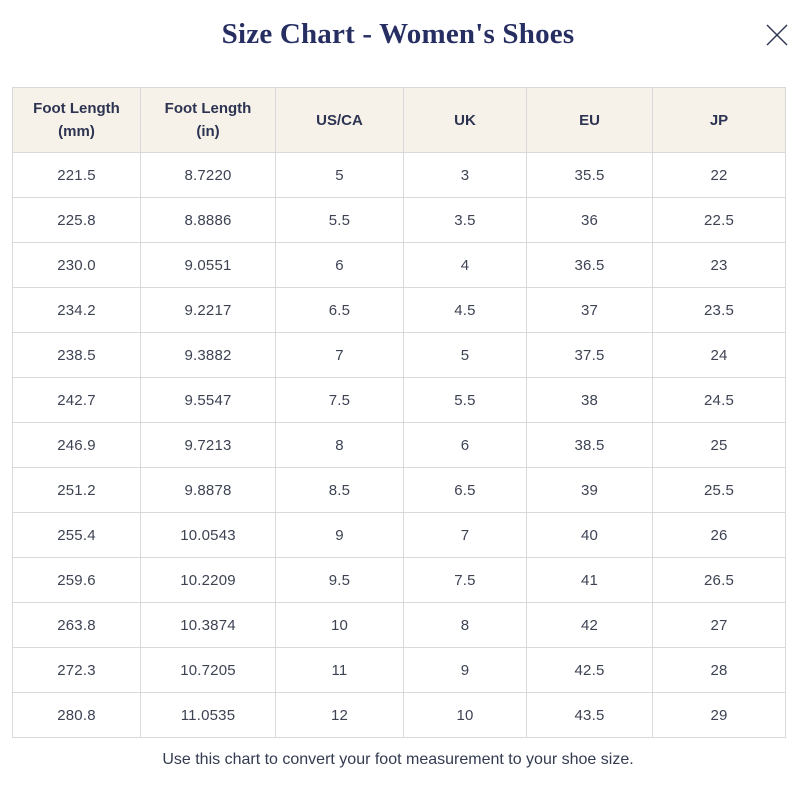  What do you see at coordinates (719, 715) in the screenshot?
I see `table-cell: 29` at bounding box center [719, 715].